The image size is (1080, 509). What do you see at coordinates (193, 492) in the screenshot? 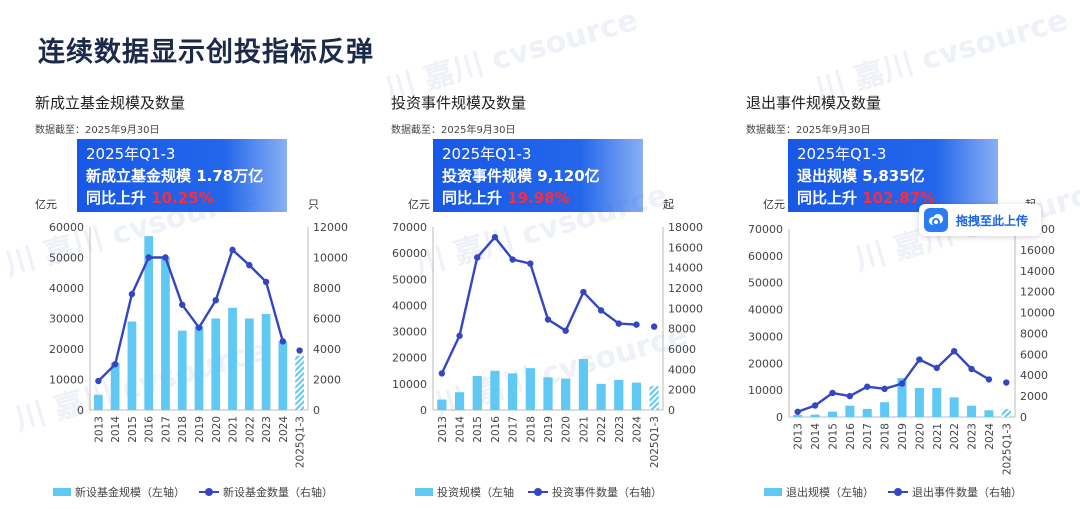
I see `legend: 新设基金规模（左轴） 新设基金数量（右轴）` at bounding box center [193, 492].